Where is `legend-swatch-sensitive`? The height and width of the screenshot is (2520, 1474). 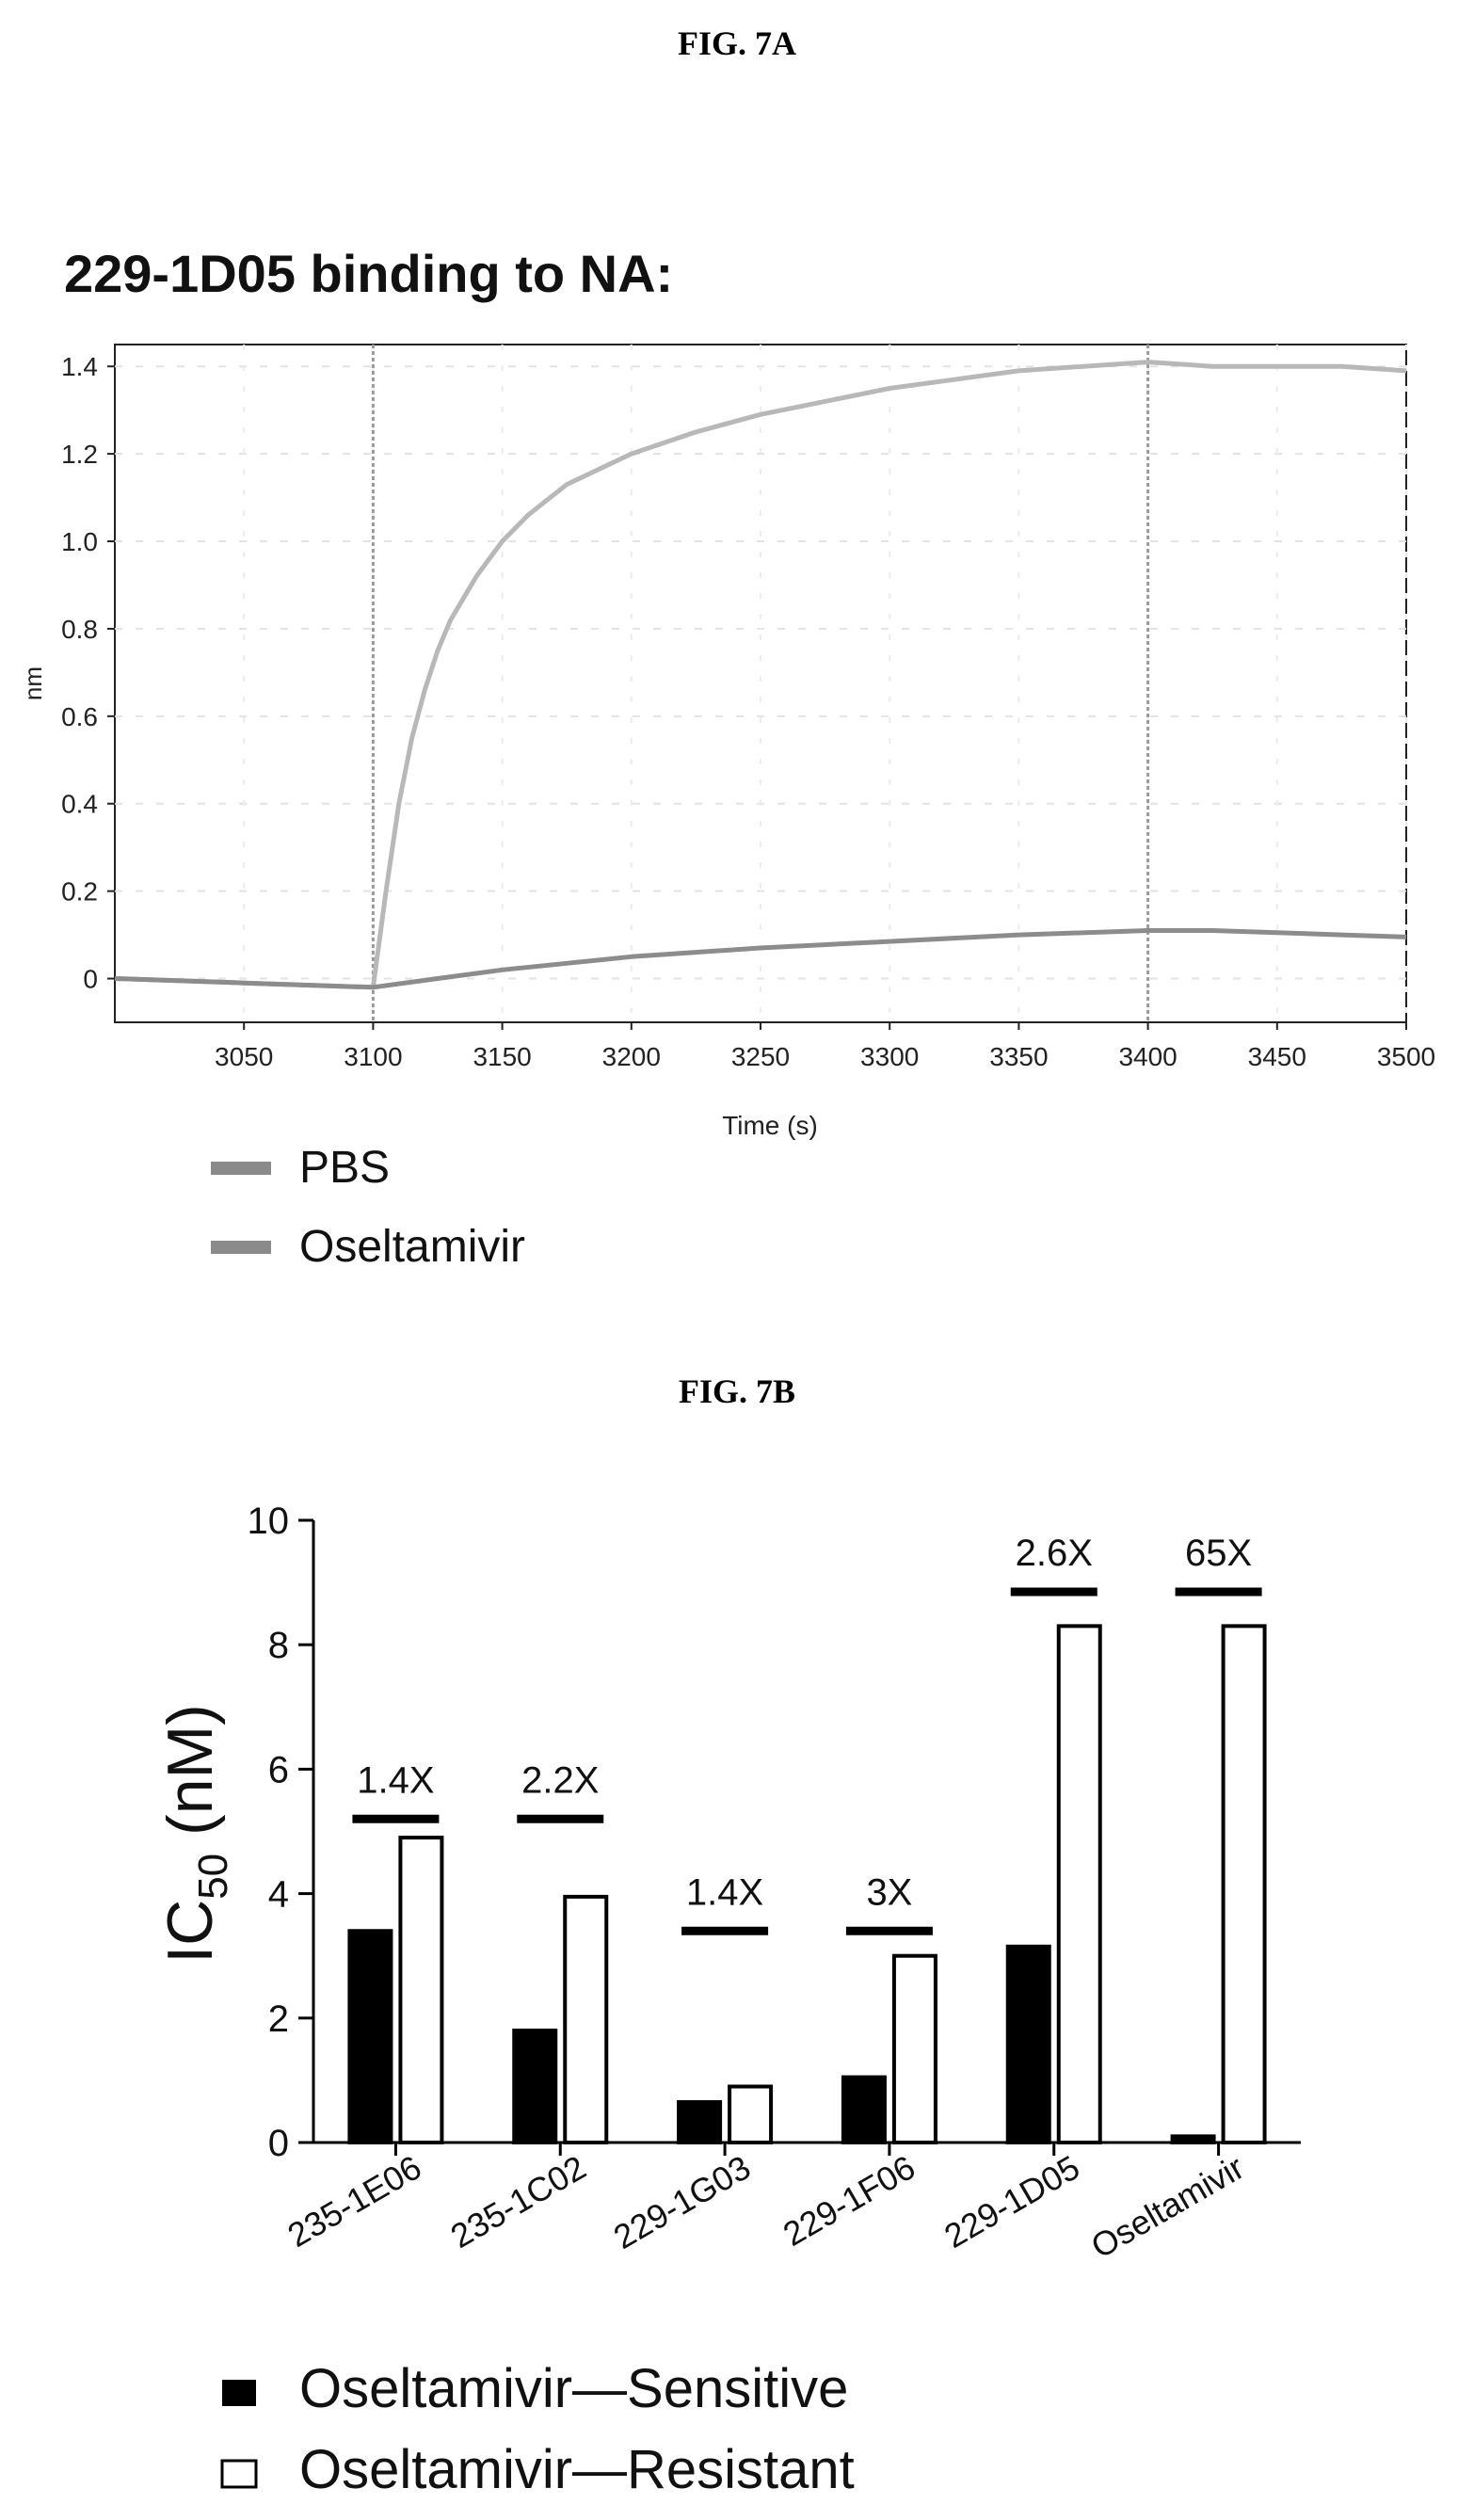 legend-swatch-sensitive is located at coordinates (239, 2393).